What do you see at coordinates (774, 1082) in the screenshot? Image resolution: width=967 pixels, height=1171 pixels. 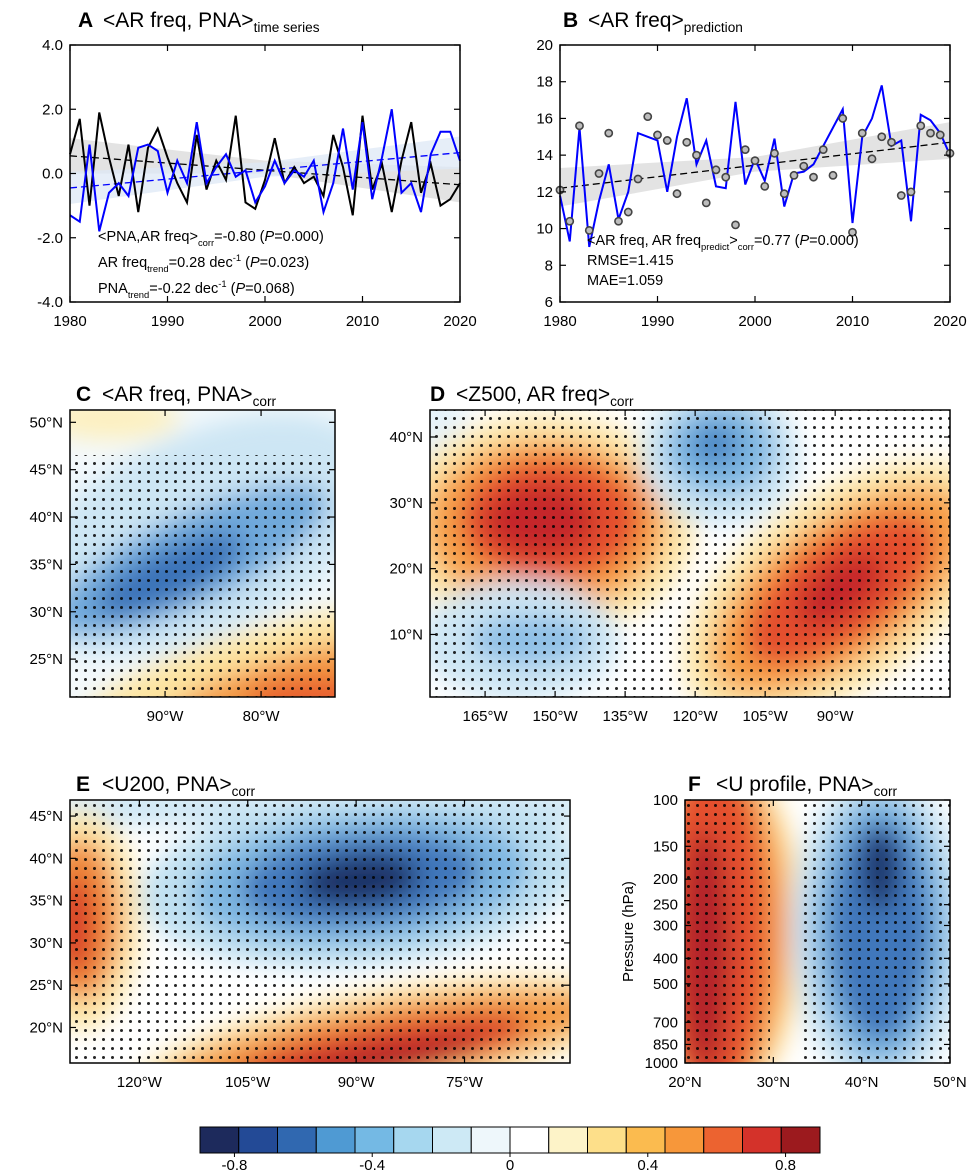 I see `x-tick-label: 30°N` at bounding box center [774, 1082].